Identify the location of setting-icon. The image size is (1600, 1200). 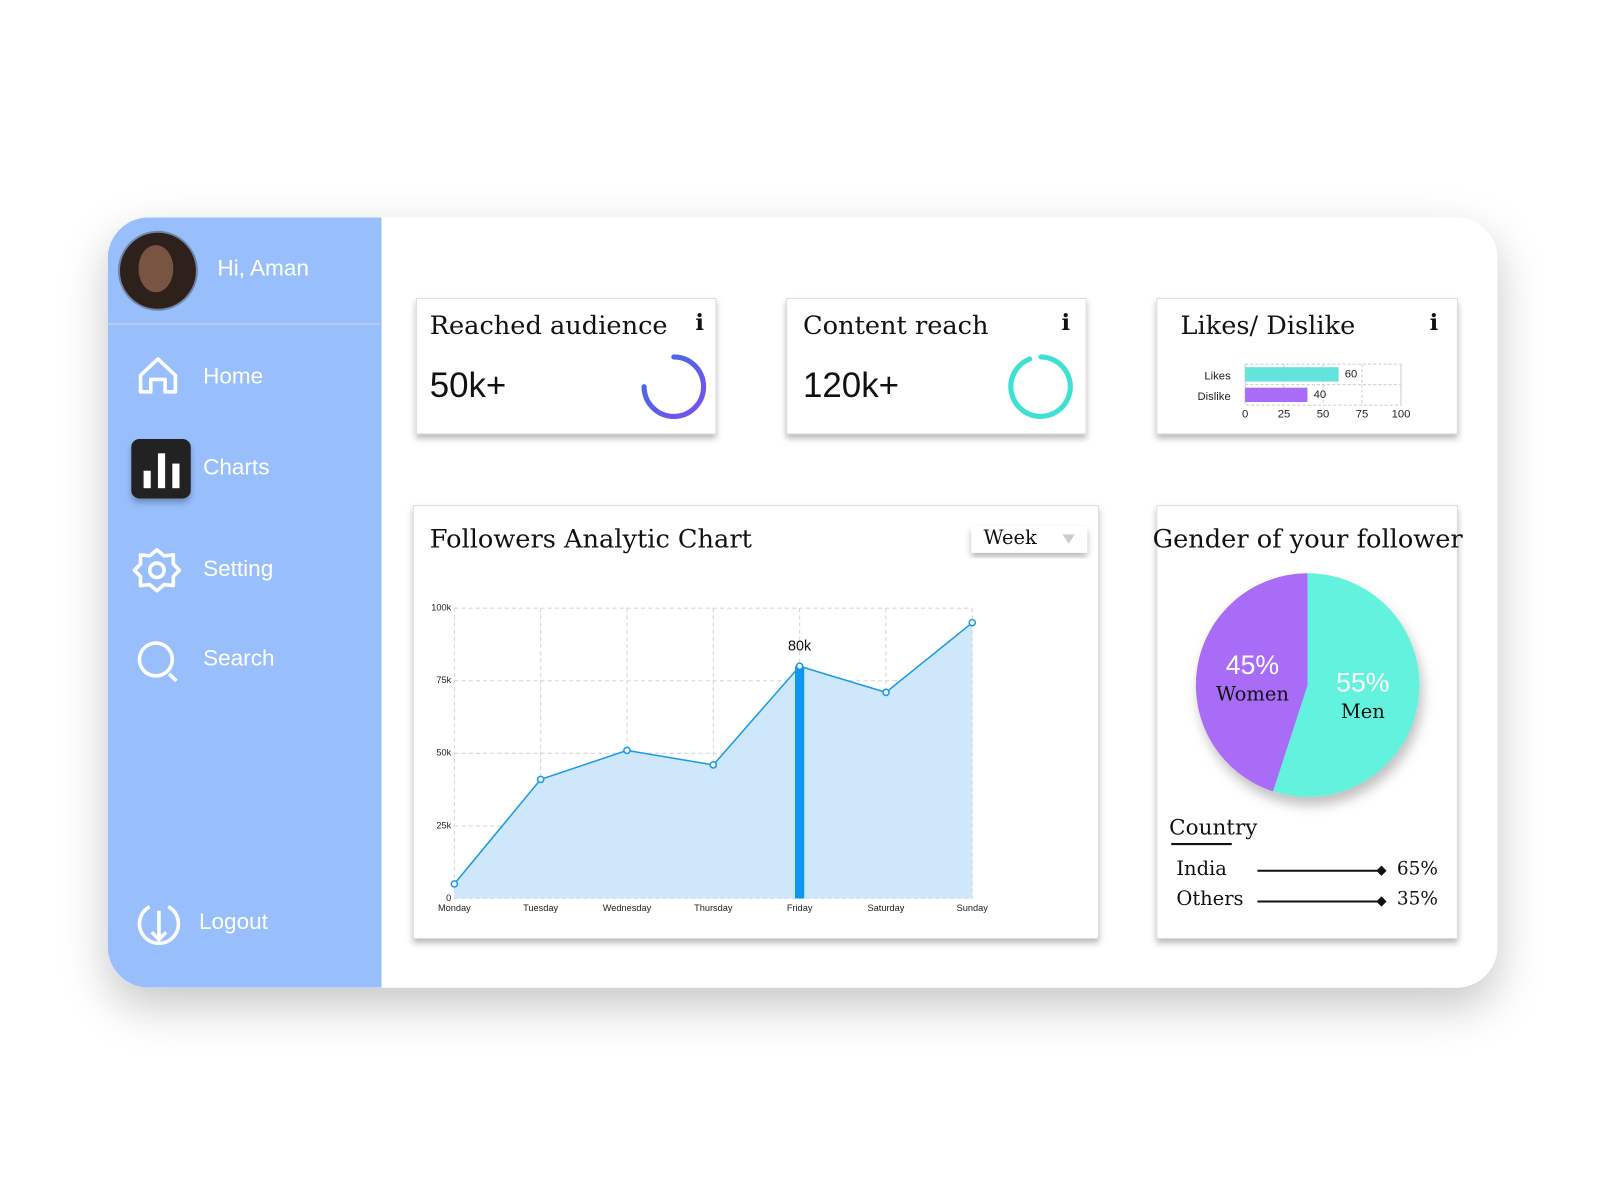
(157, 570).